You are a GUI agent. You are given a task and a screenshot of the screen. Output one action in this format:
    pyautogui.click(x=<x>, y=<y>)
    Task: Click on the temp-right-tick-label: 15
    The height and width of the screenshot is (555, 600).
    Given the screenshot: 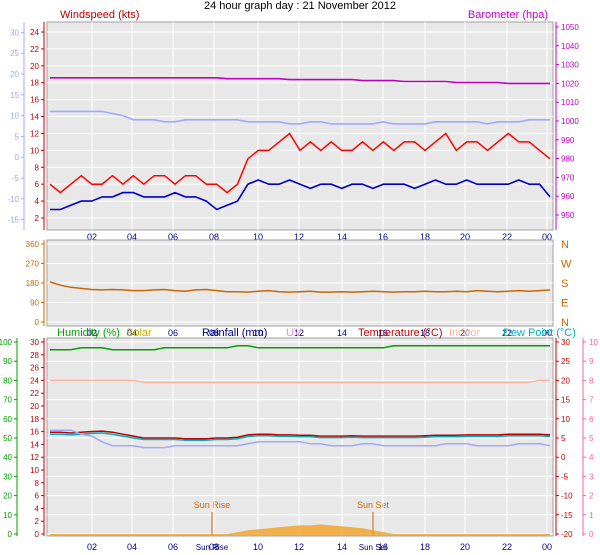 What is the action you would take?
    pyautogui.click(x=565, y=400)
    